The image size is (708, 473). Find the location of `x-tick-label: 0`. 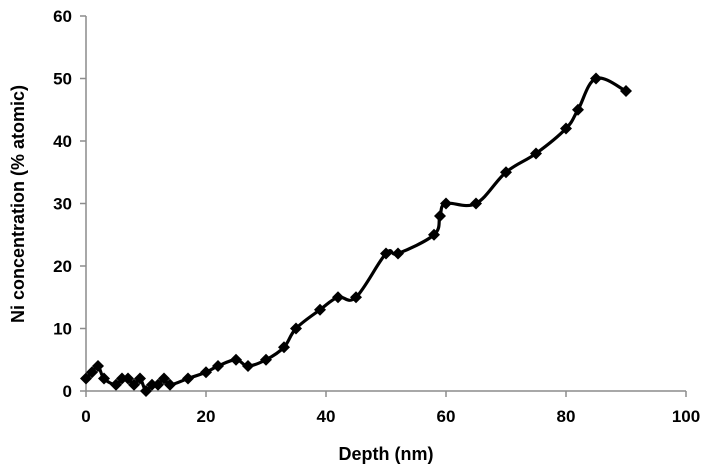

x-tick-label: 0 is located at coordinates (85, 416).